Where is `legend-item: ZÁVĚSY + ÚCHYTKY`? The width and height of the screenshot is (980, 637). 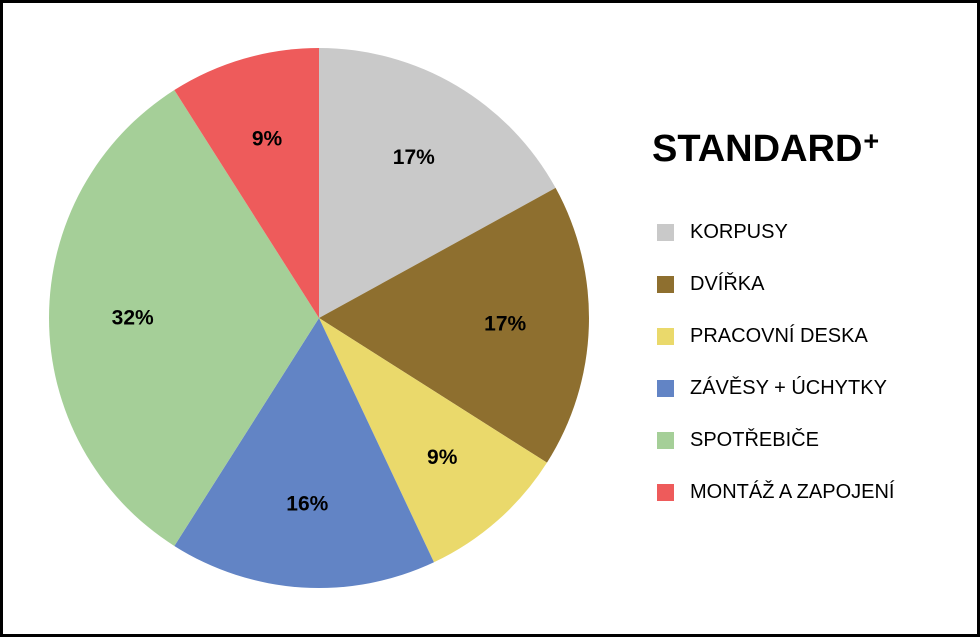 legend-item: ZÁVĚSY + ÚCHYTKY is located at coordinates (775, 387).